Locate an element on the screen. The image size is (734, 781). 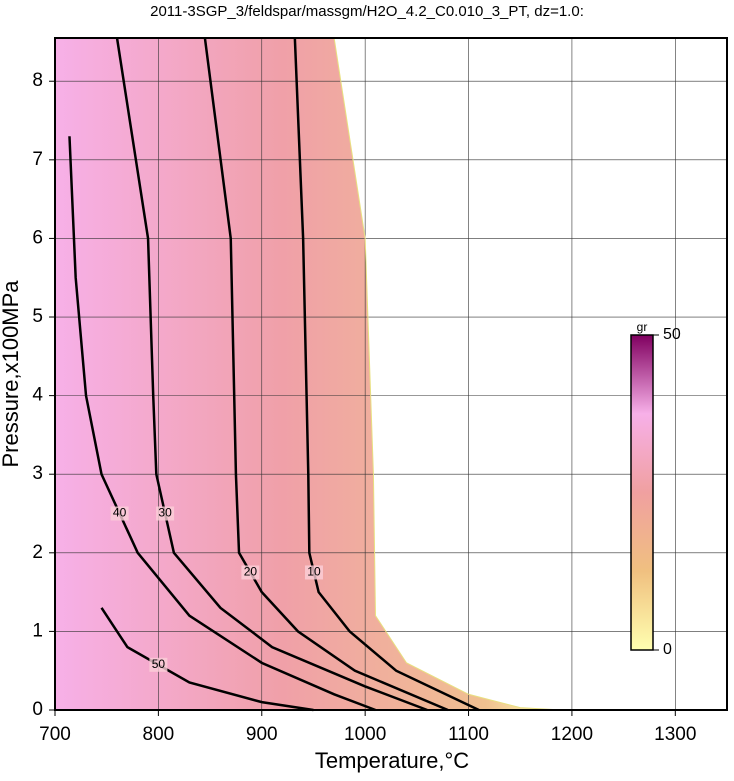
x-tick-label: 800 is located at coordinates (159, 734).